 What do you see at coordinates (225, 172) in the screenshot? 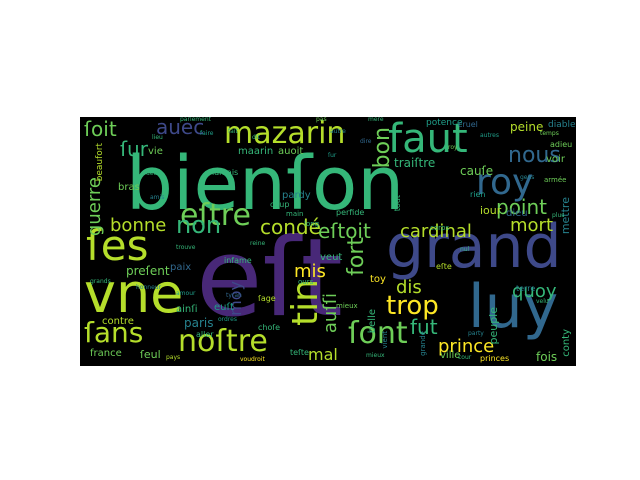
I see `word-iamais: iamais` at bounding box center [225, 172].